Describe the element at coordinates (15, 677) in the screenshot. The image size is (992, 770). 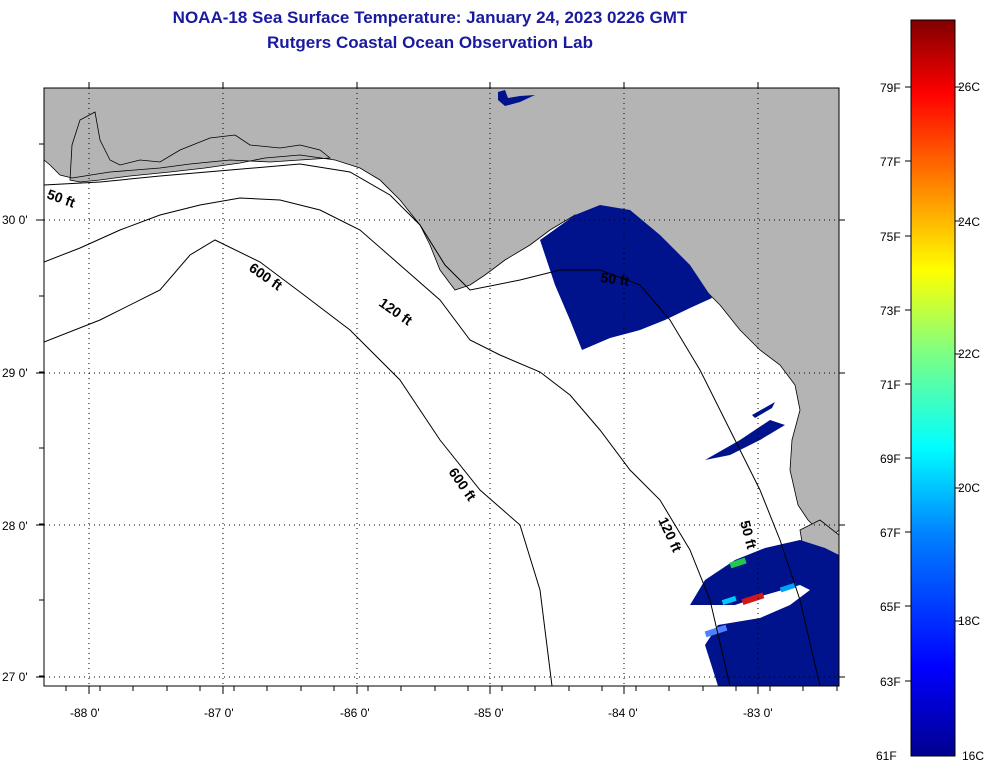
I see `lat-label: 27 0'` at that location.